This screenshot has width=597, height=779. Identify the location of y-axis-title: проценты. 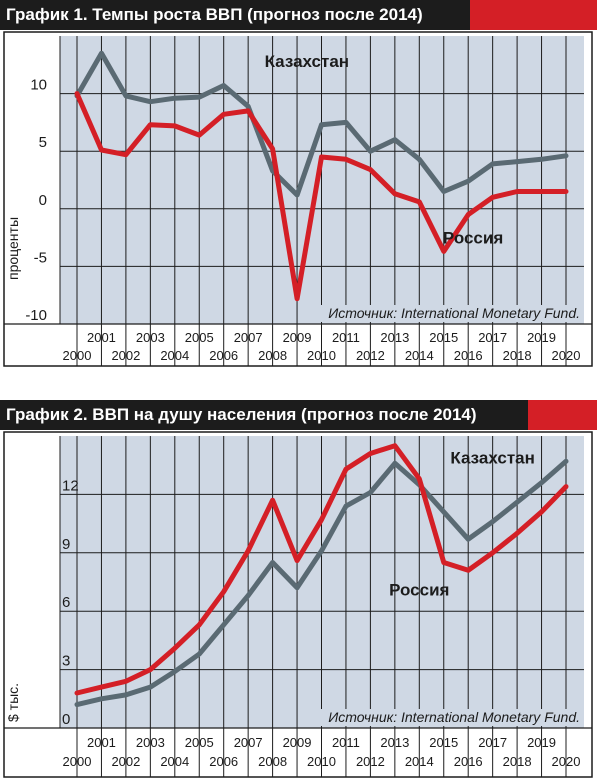
(13, 248).